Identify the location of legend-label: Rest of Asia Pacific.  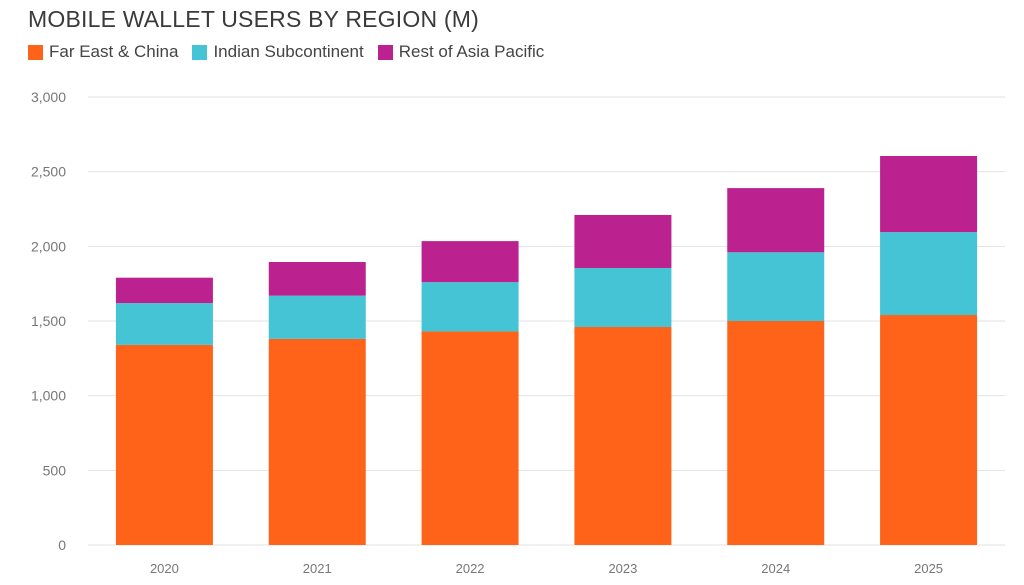
(471, 51).